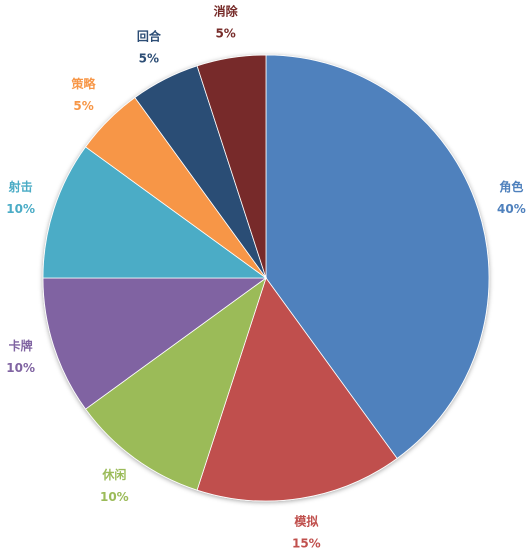  What do you see at coordinates (21, 345) in the screenshot?
I see `slice-label: 卡牌` at bounding box center [21, 345].